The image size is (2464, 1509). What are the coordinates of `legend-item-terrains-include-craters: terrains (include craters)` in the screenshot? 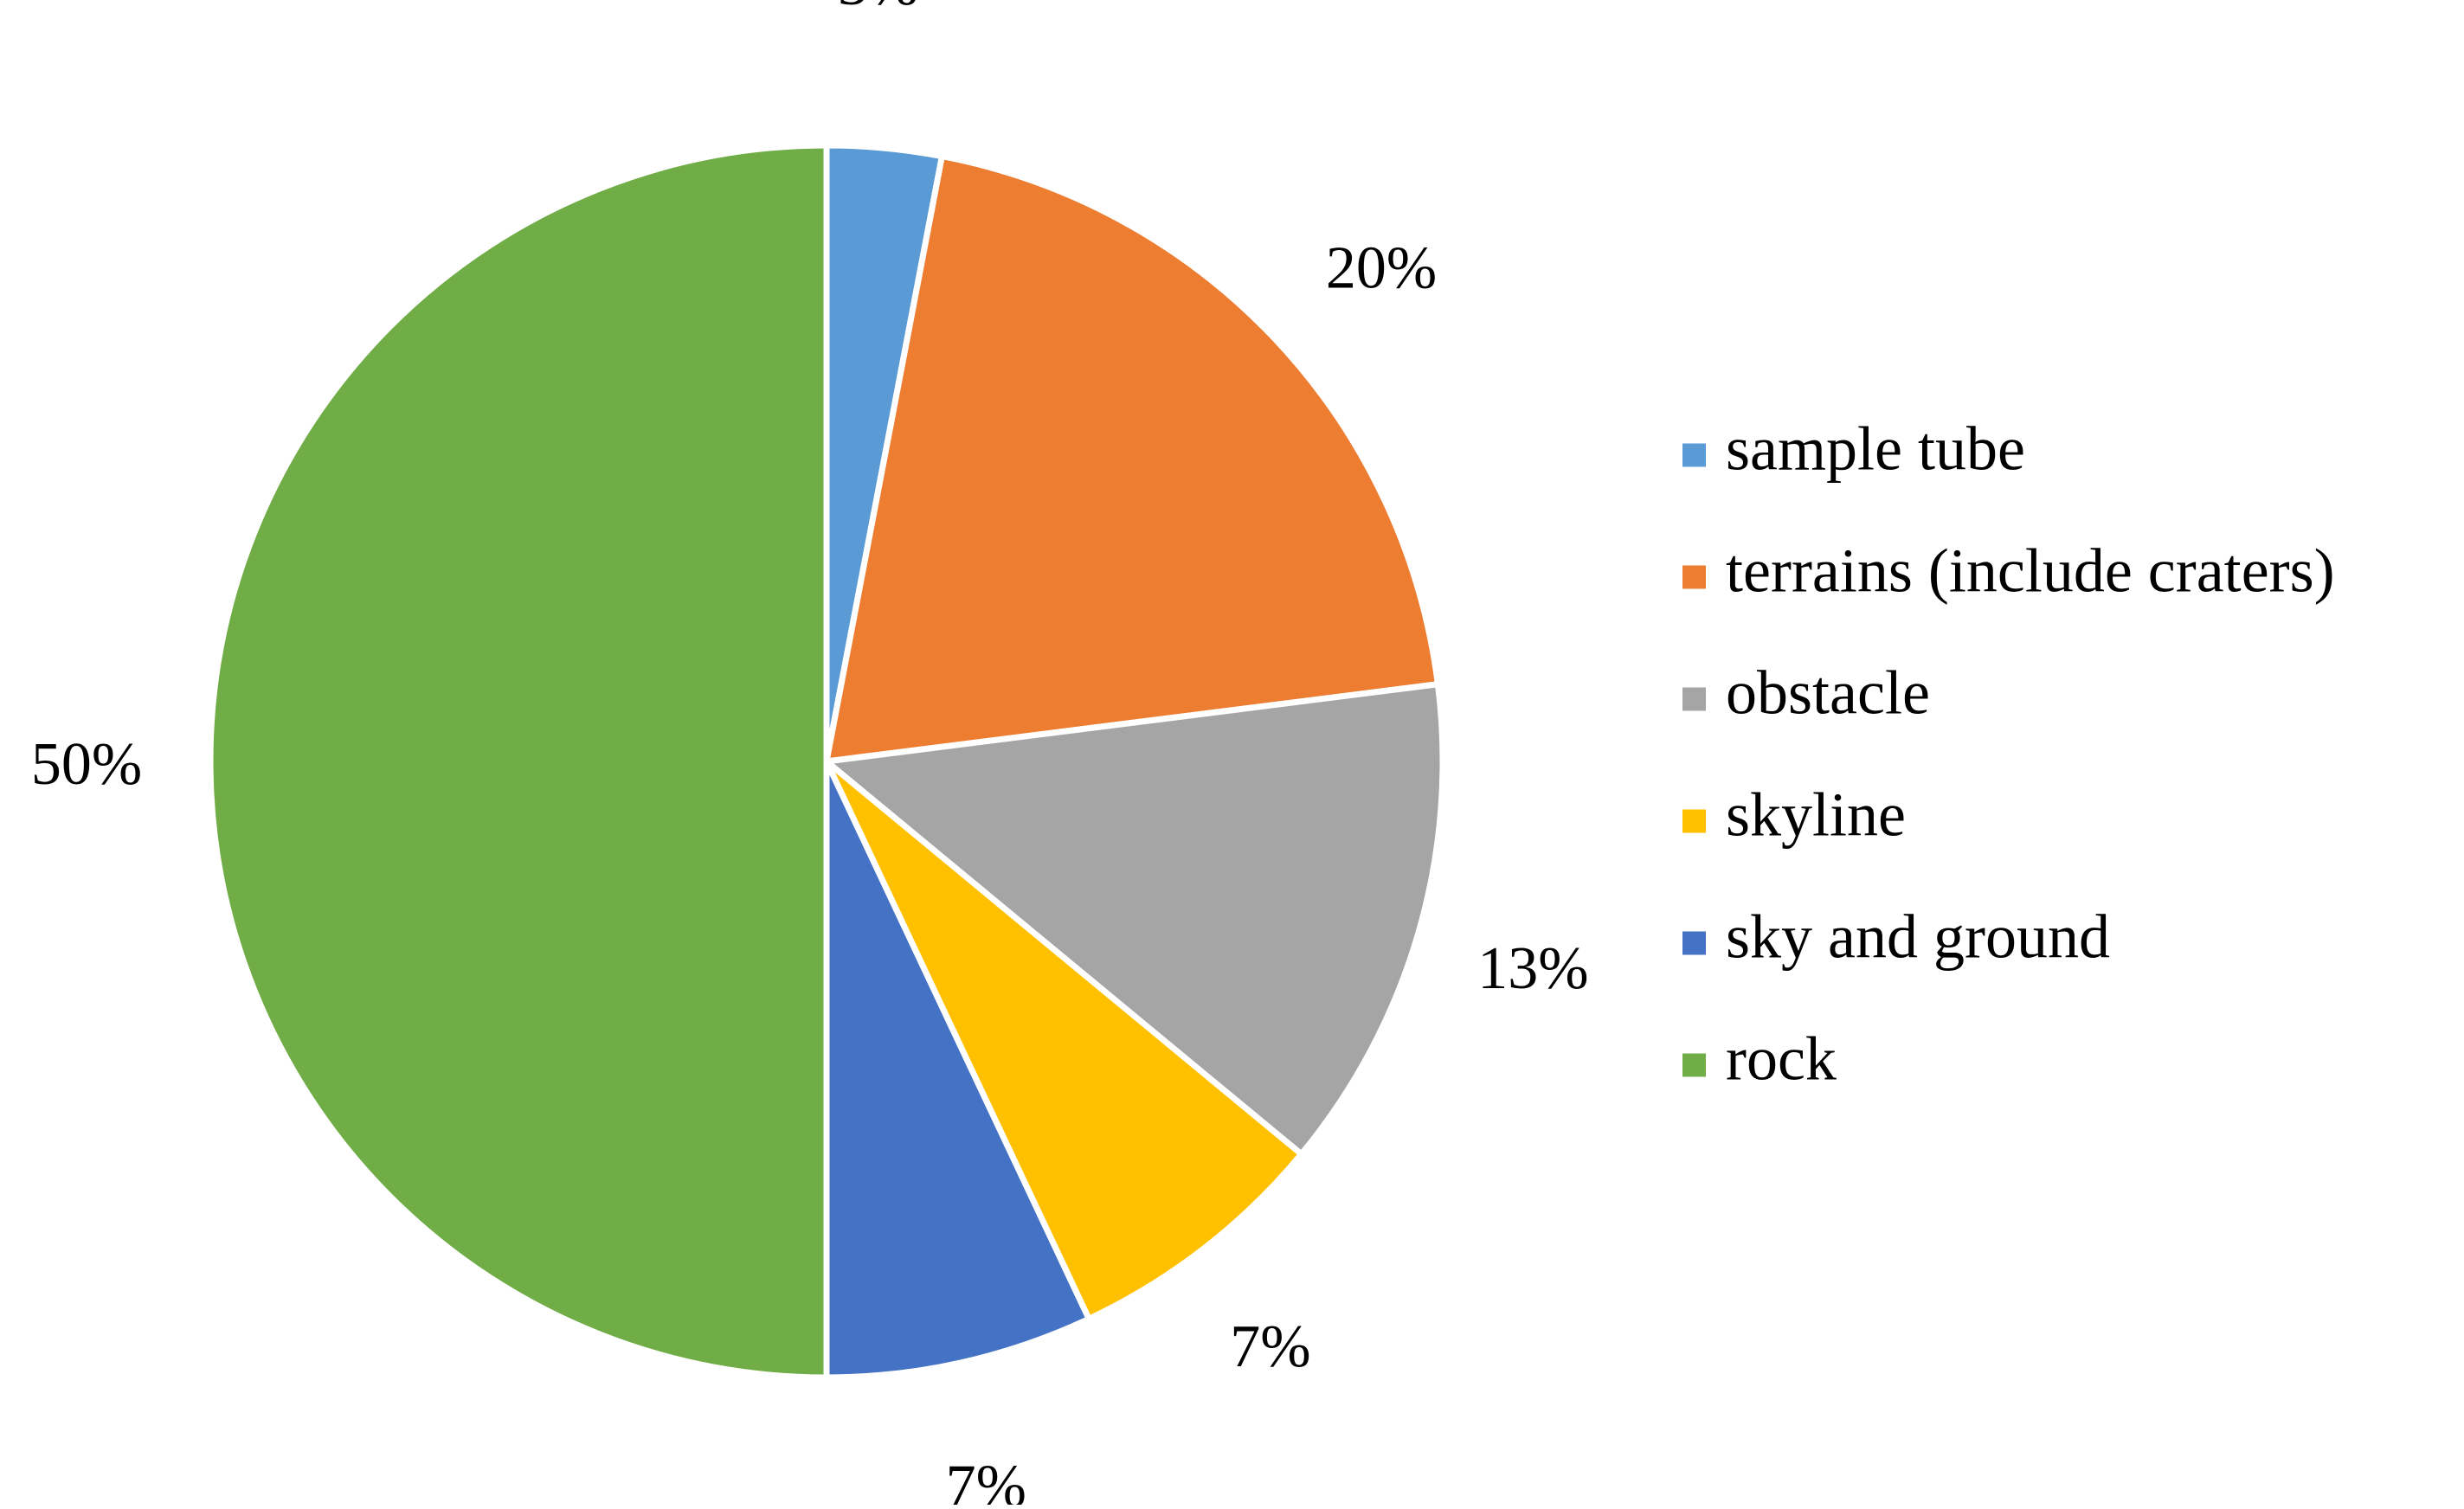 It's located at (2009, 571).